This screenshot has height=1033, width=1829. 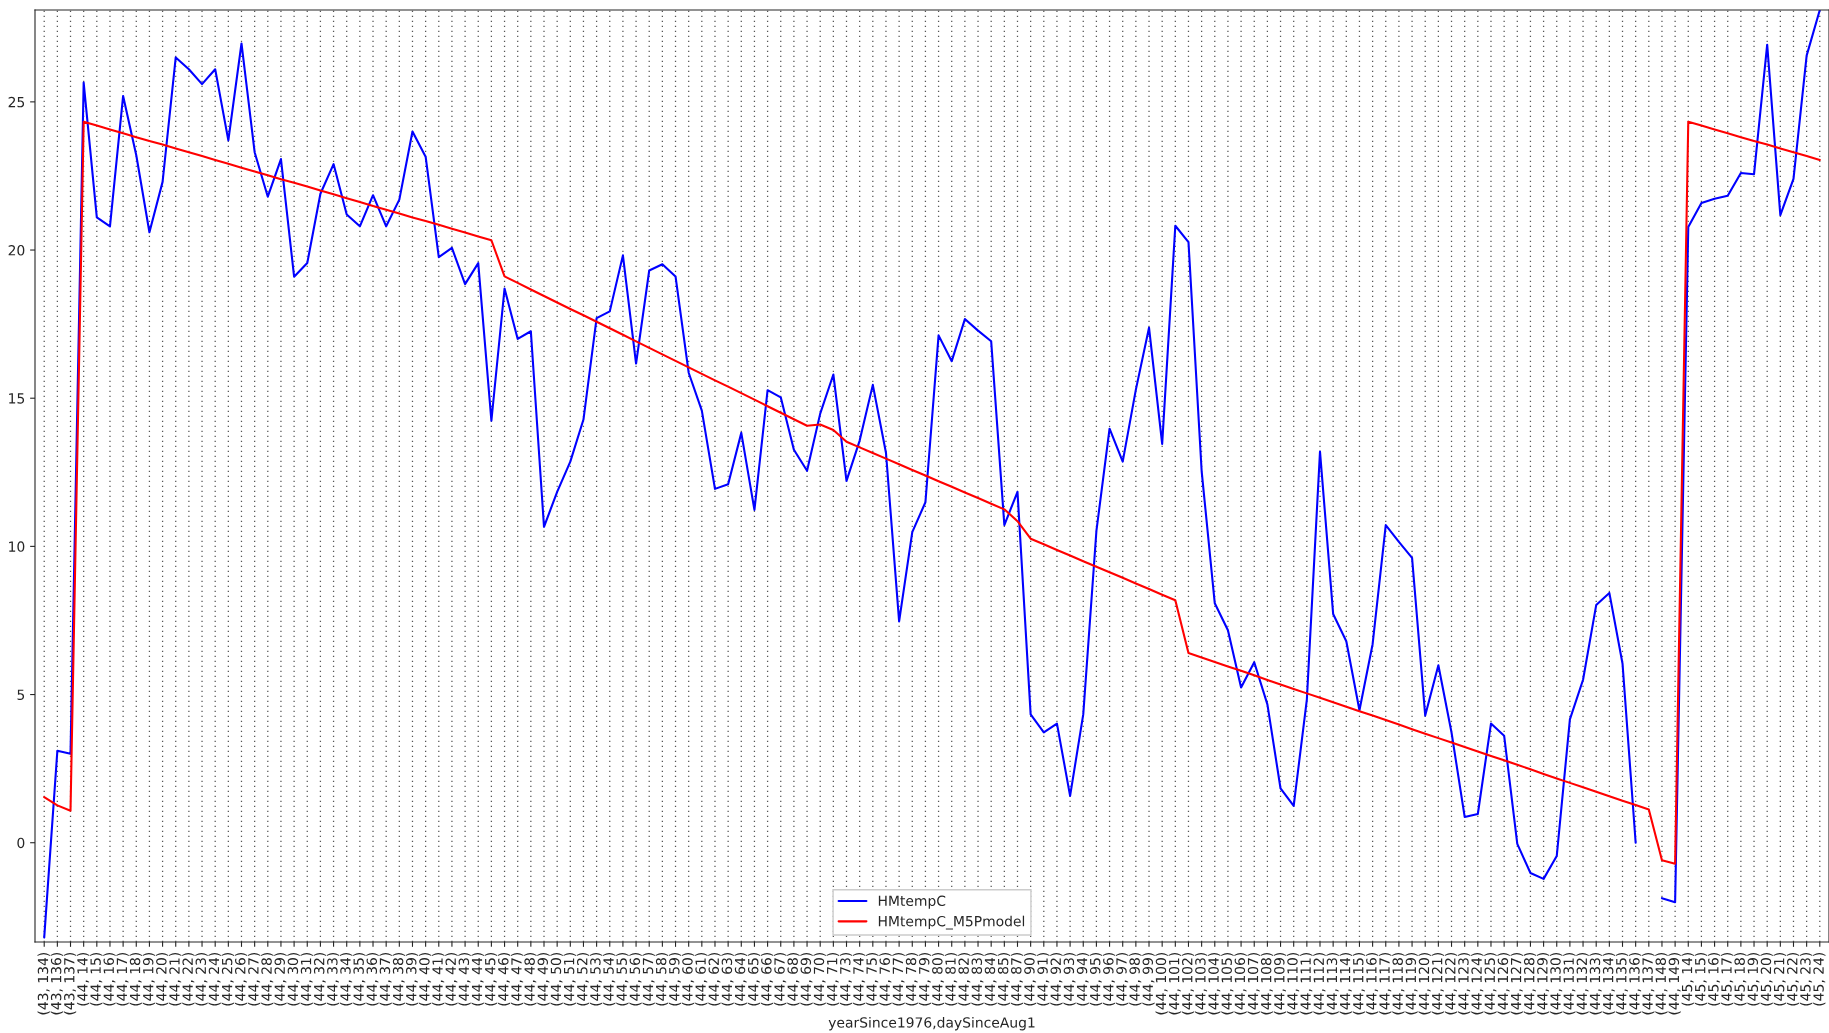 I want to click on y-tick-label: 0, so click(x=21, y=843).